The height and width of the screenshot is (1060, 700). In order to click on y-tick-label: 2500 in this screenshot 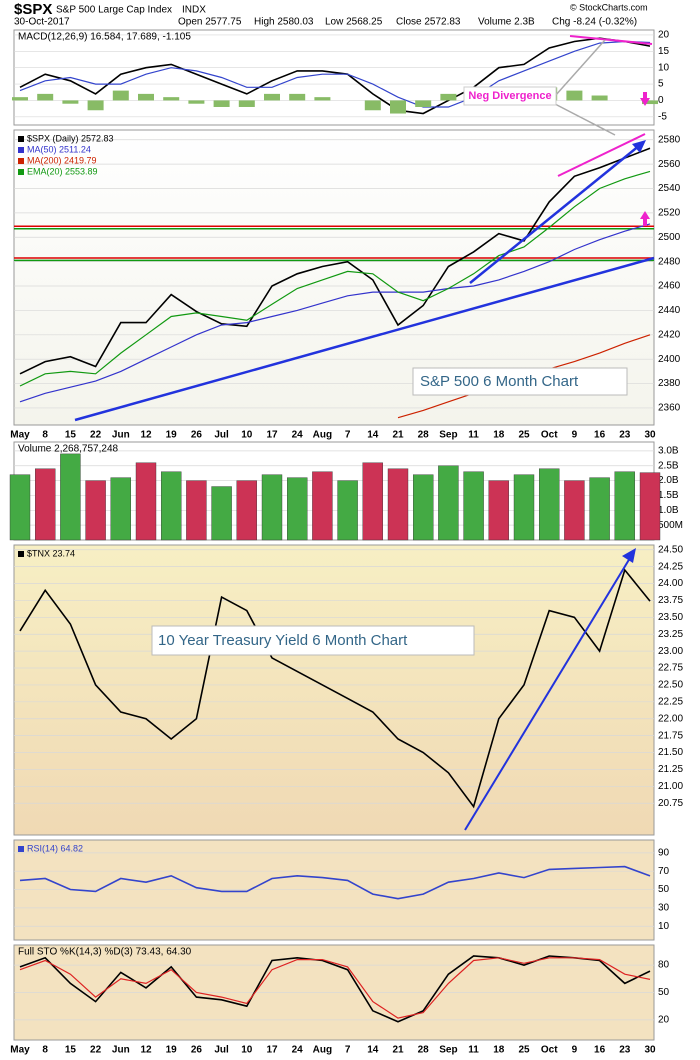, I will do `click(669, 237)`.